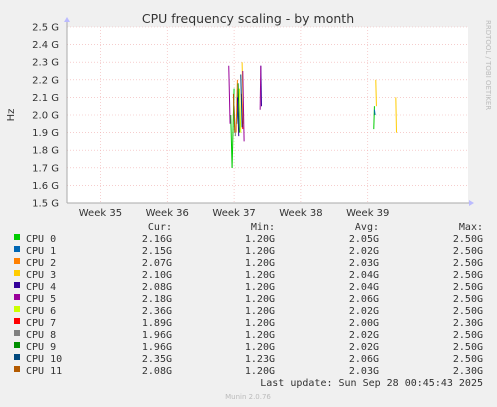  Describe the element at coordinates (367, 227) in the screenshot. I see `legend-header-avg: Avg:` at that location.